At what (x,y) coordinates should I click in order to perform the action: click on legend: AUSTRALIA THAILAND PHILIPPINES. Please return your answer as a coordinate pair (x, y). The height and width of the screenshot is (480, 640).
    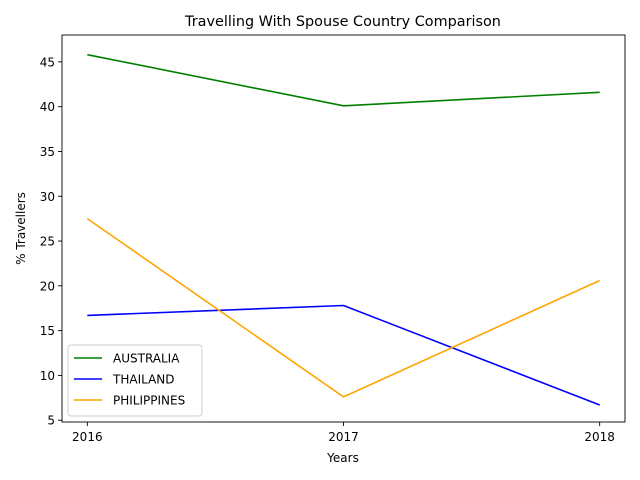
    Looking at the image, I should click on (135, 380).